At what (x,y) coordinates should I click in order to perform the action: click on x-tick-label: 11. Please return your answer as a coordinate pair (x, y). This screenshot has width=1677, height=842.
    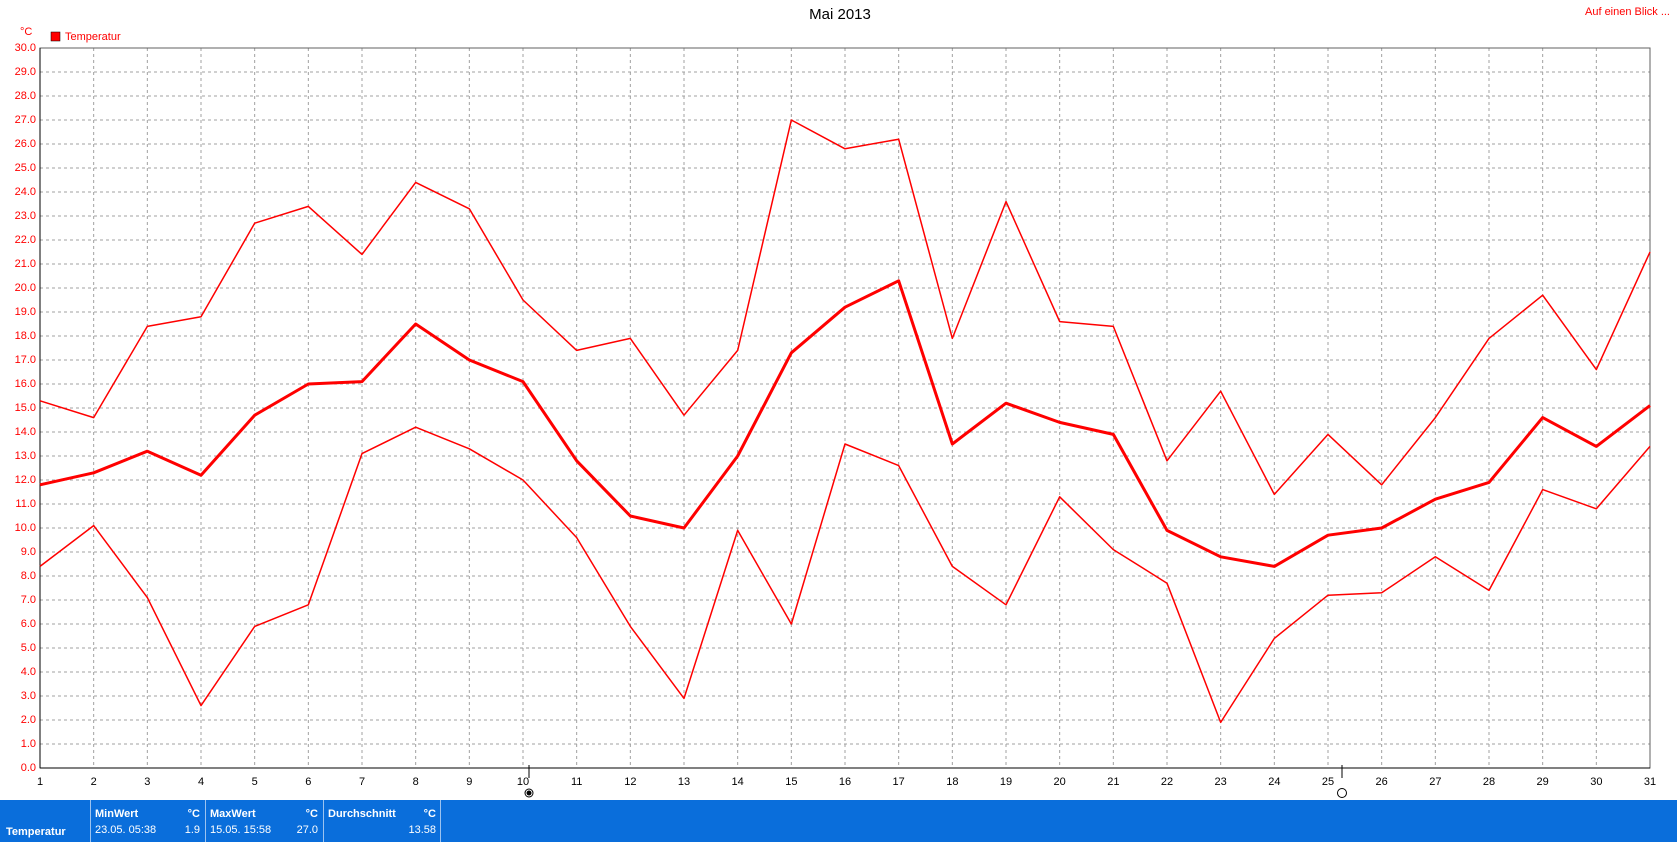
    Looking at the image, I should click on (576, 782).